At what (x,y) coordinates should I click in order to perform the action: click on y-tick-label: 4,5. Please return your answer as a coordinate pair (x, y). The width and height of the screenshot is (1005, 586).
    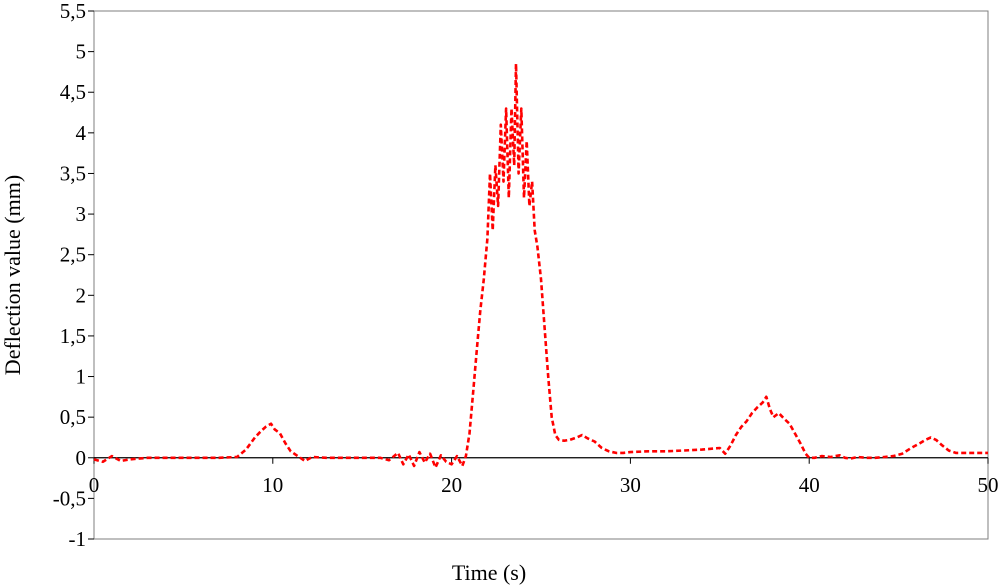
    Looking at the image, I should click on (73, 92).